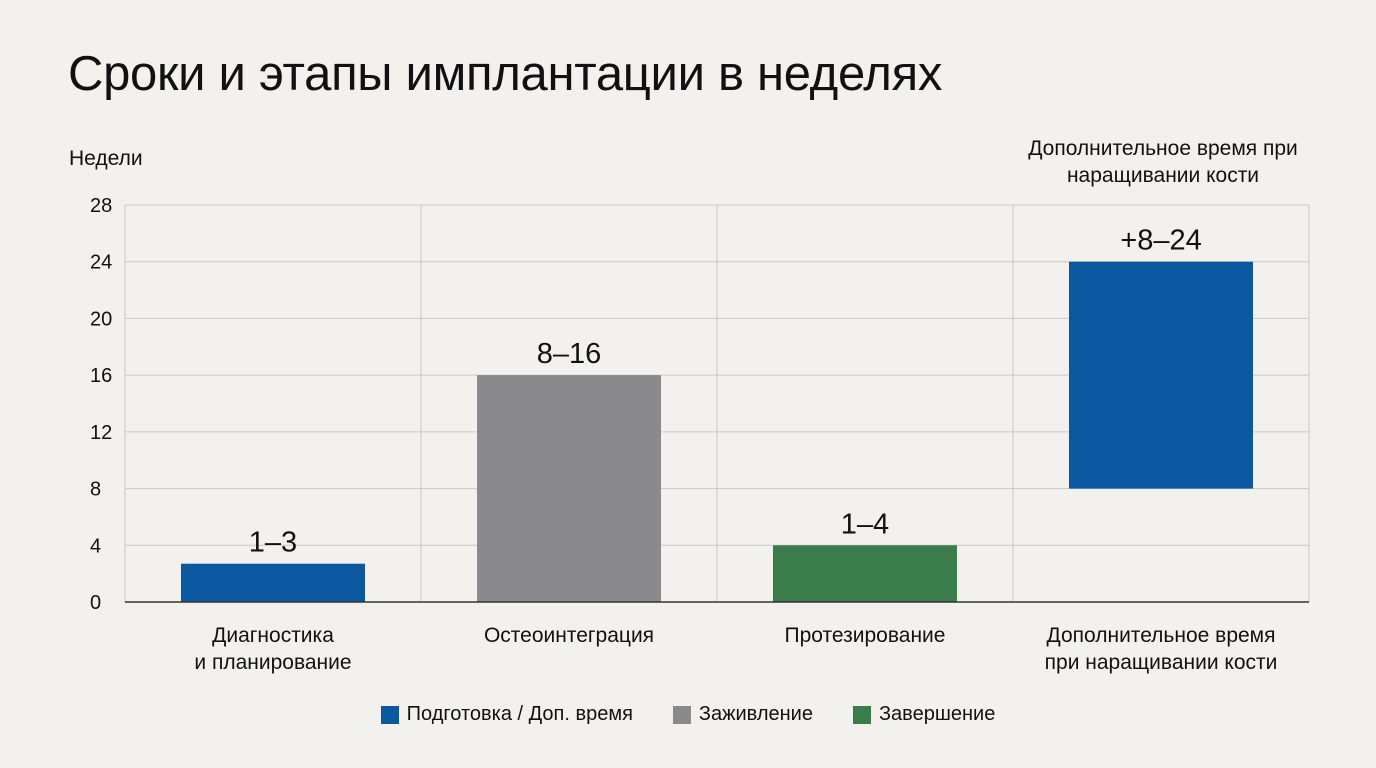  I want to click on y-tick-label: 0, so click(95, 603).